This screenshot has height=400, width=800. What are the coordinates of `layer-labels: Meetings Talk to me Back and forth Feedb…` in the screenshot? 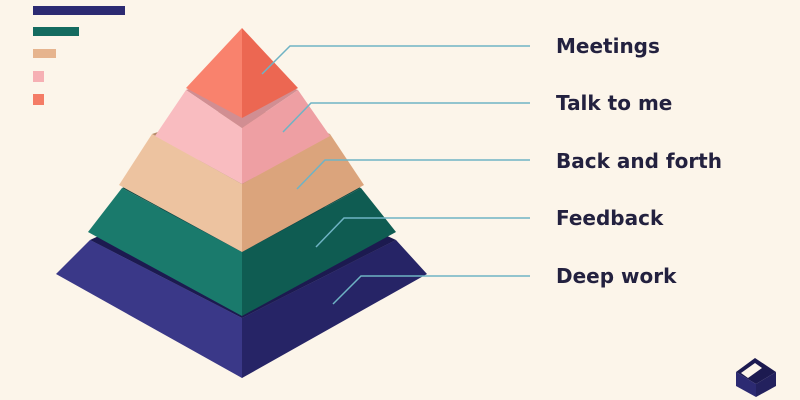 It's located at (639, 161).